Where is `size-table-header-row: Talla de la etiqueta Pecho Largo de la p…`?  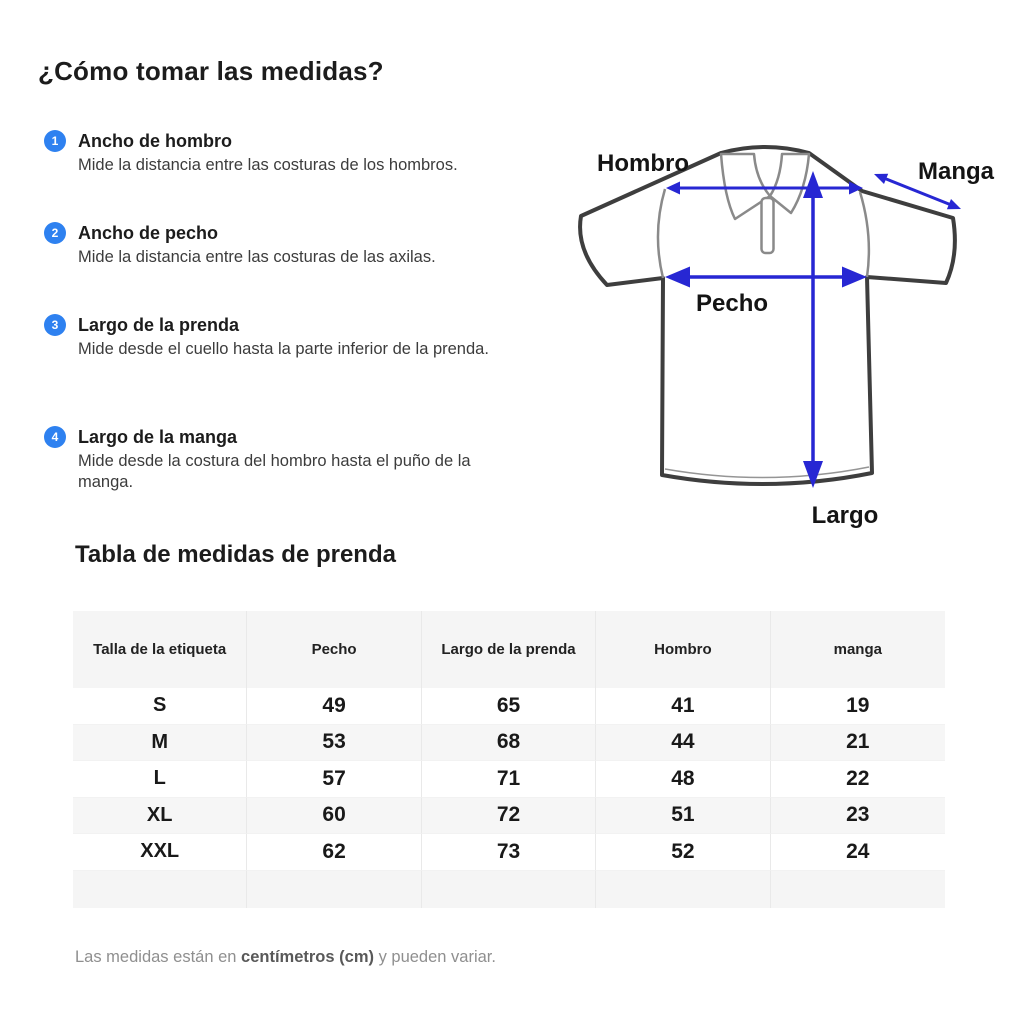
size-table-header-row: Talla de la etiqueta Pecho Largo de la p… is located at coordinates (509, 649).